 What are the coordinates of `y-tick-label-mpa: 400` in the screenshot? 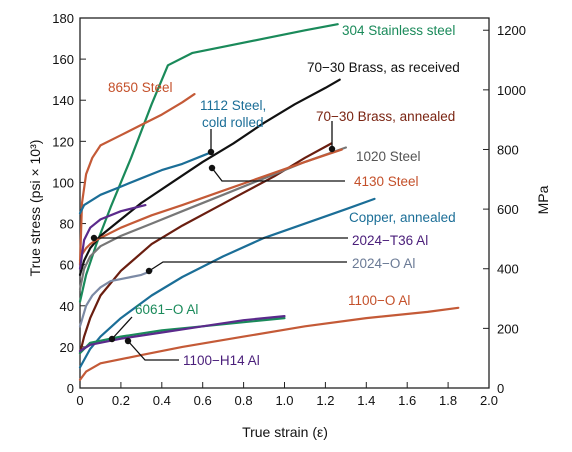 It's located at (508, 269).